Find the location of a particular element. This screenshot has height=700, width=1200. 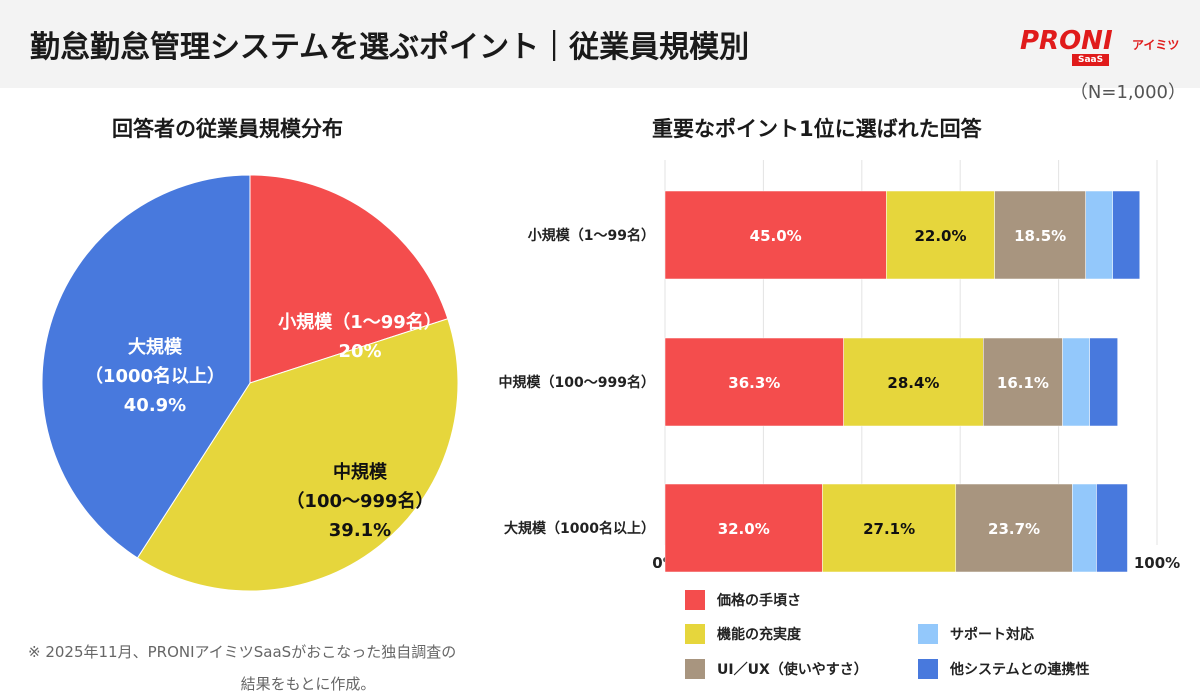

bar-value-label: 32.0% is located at coordinates (744, 529).